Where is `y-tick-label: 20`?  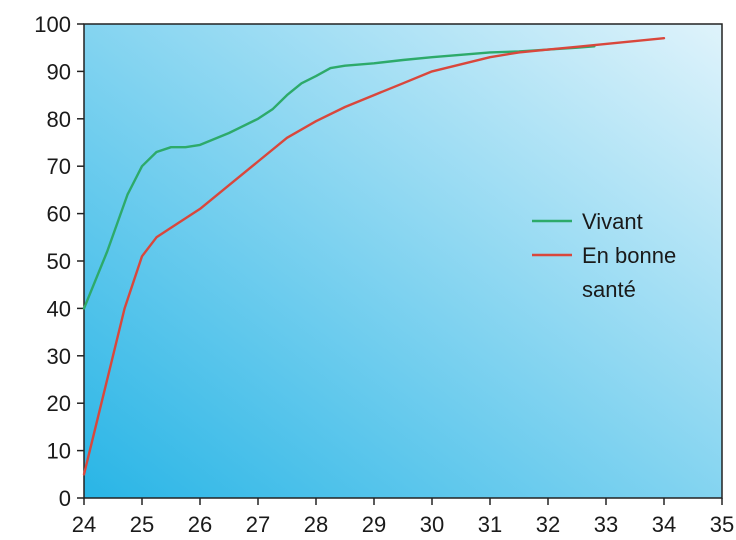
y-tick-label: 20 is located at coordinates (59, 403).